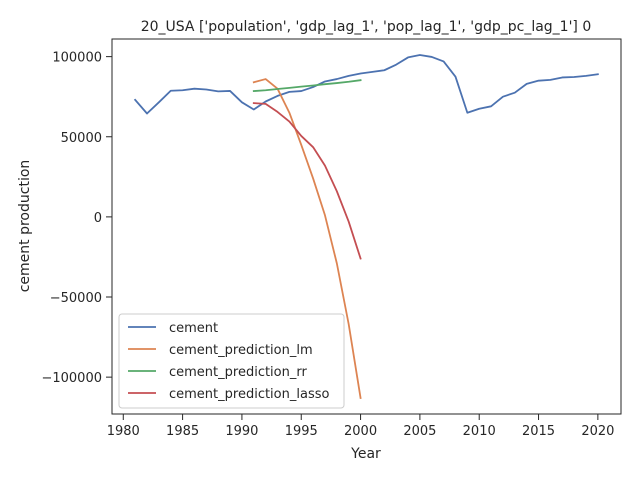 This screenshot has height=480, width=640. What do you see at coordinates (301, 431) in the screenshot?
I see `x-tick-label: 1995` at bounding box center [301, 431].